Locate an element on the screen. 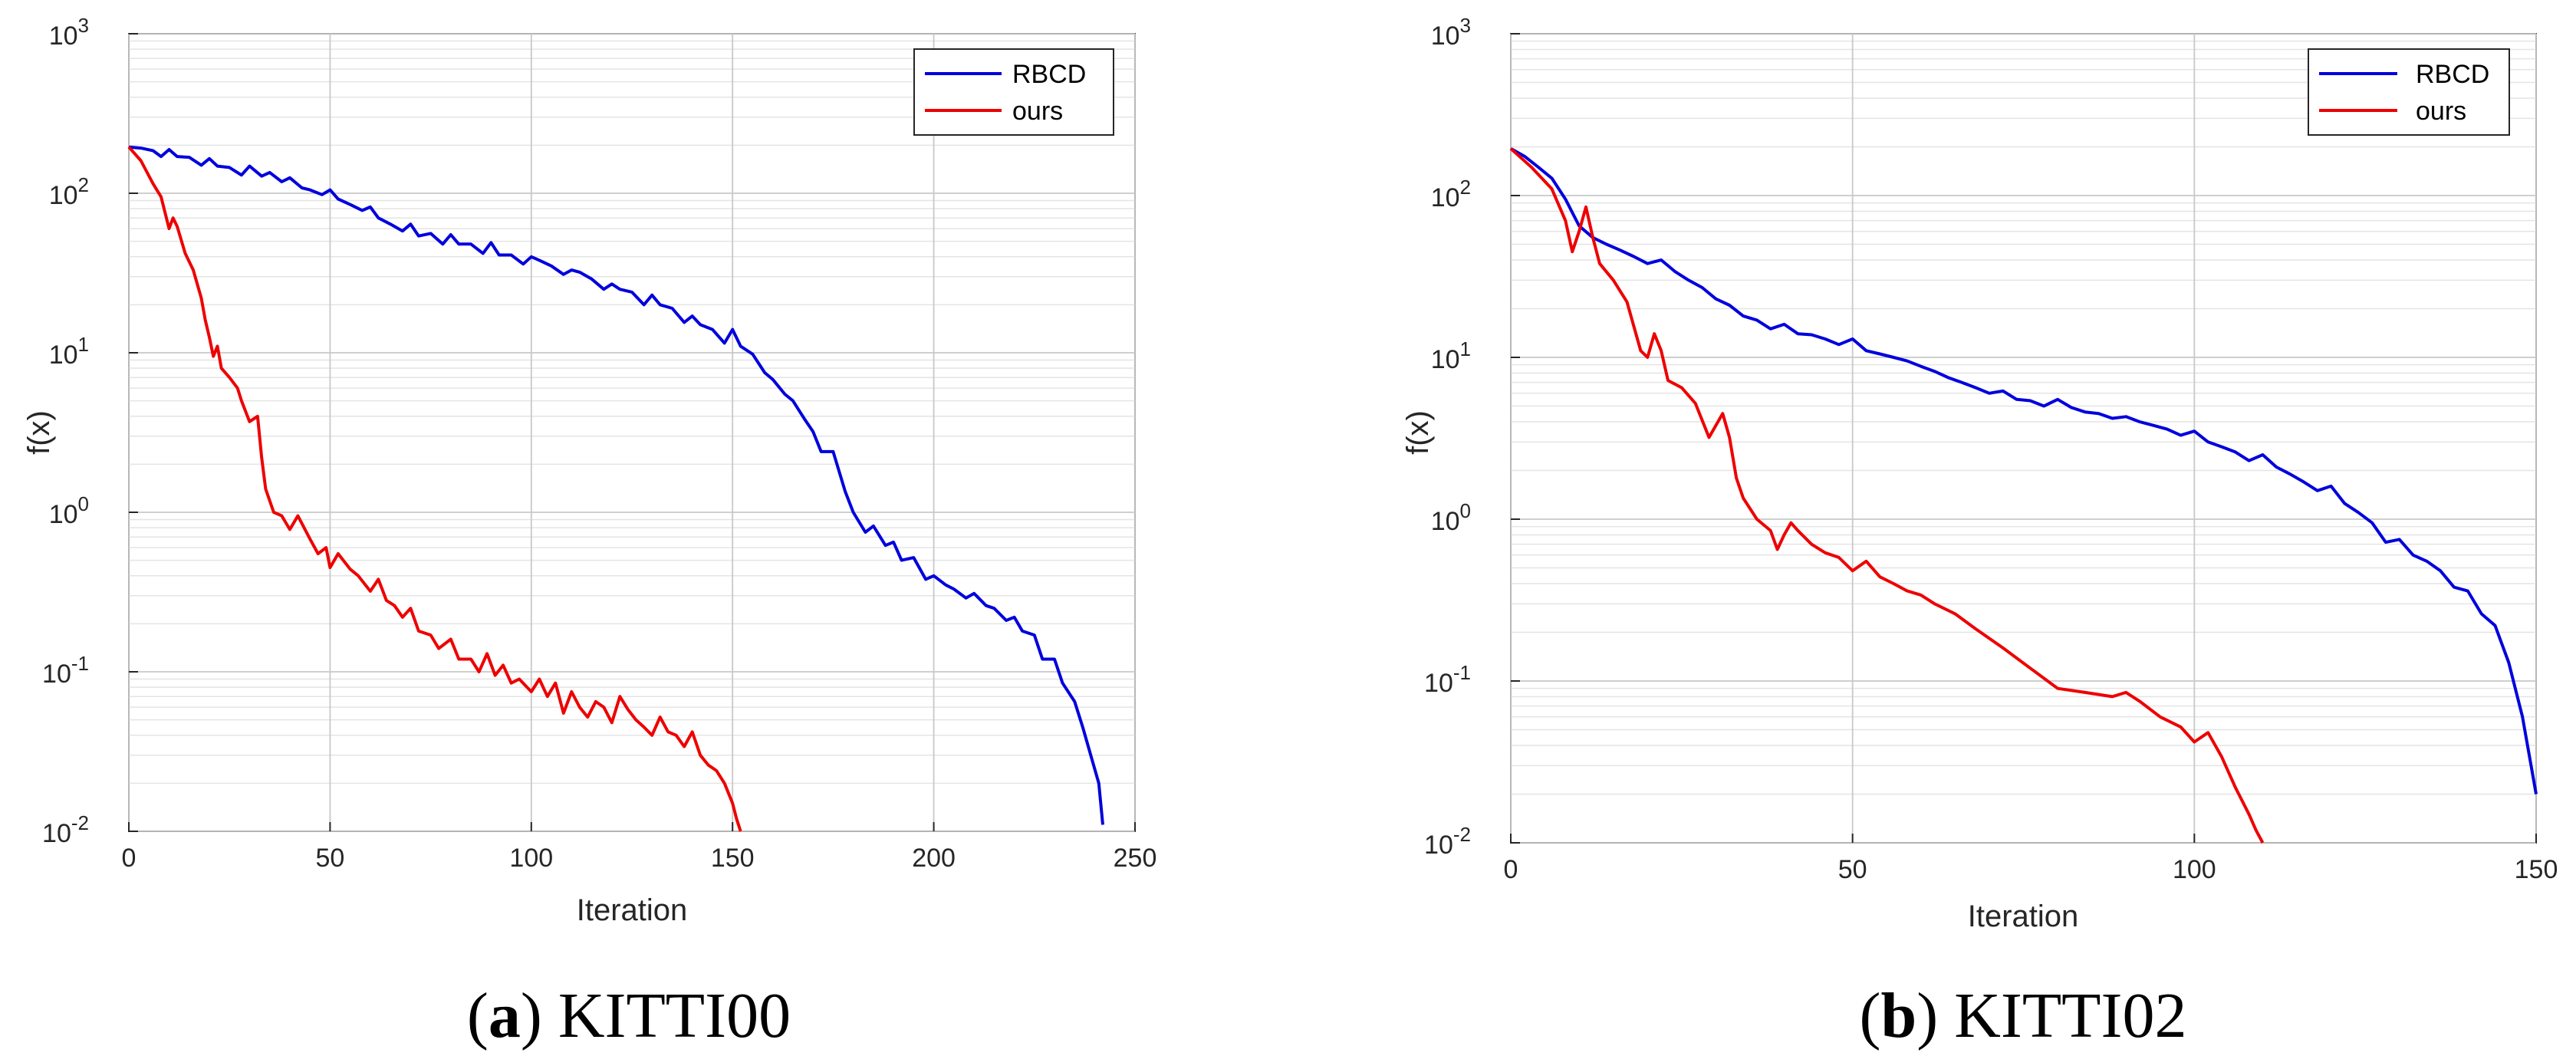 The width and height of the screenshot is (2576, 1056). x-tick-label: 200 is located at coordinates (934, 858).